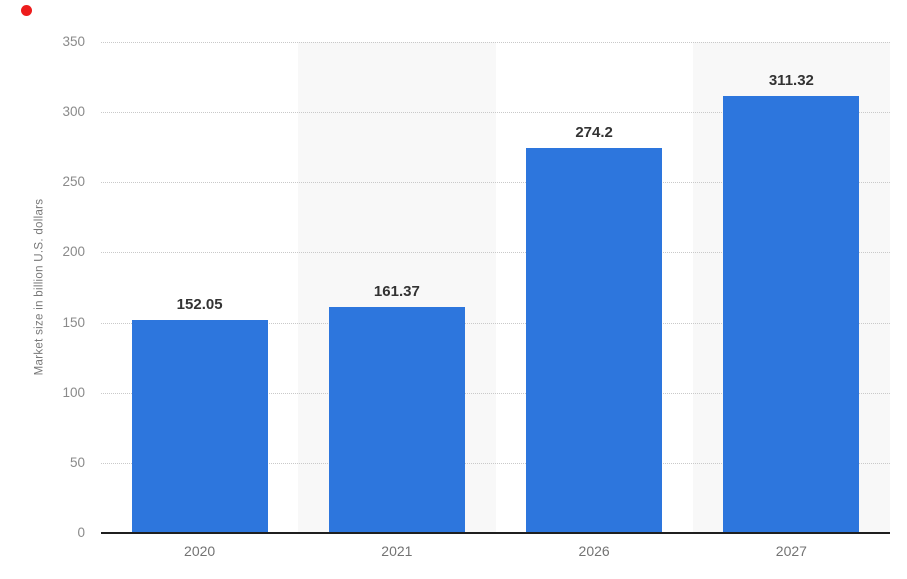  What do you see at coordinates (397, 551) in the screenshot?
I see `x-tick-label: 2021` at bounding box center [397, 551].